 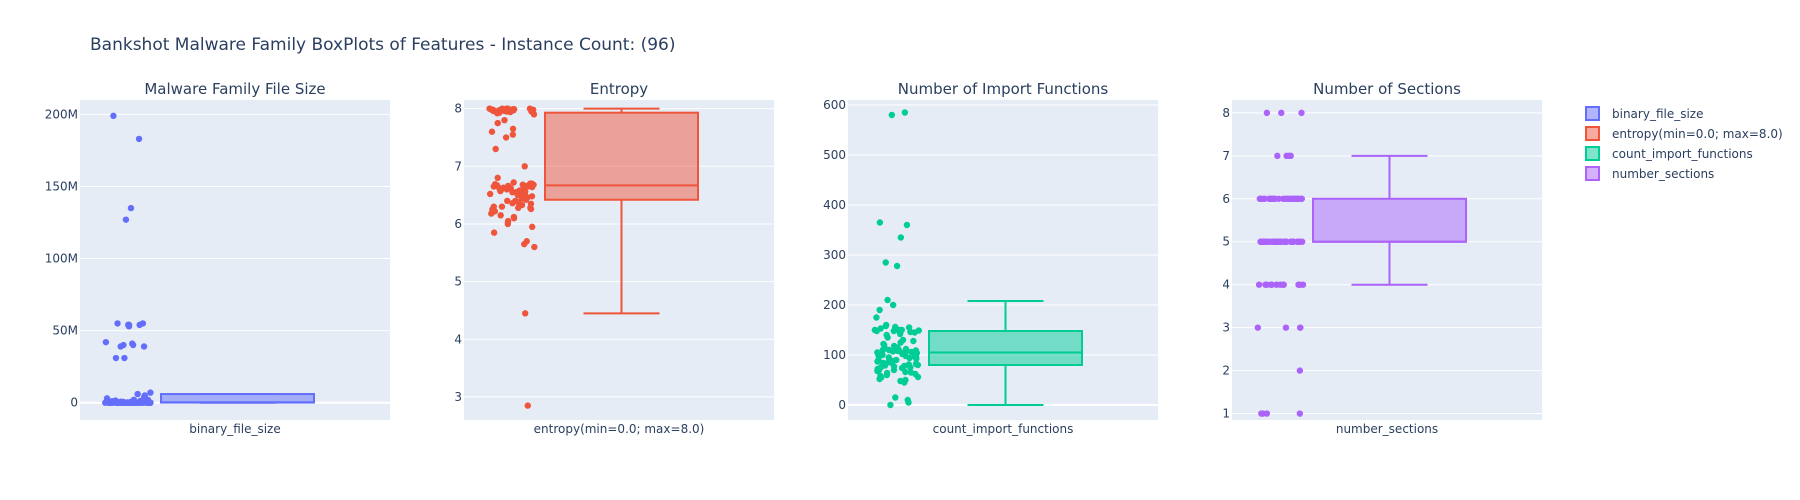 I want to click on legend-item: count_import_functions, so click(x=1669, y=153).